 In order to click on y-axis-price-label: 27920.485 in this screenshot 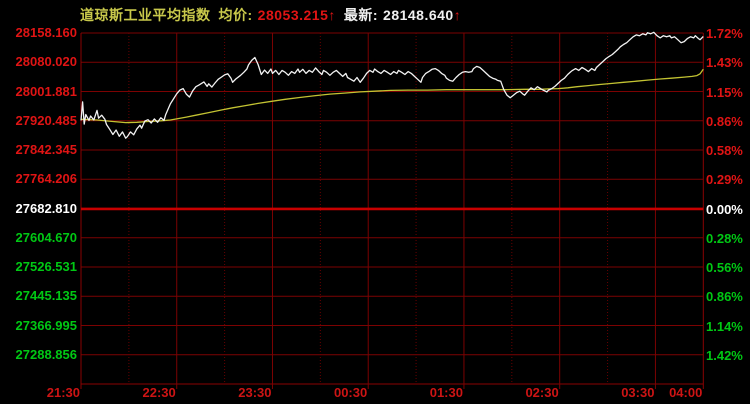, I will do `click(46, 120)`.